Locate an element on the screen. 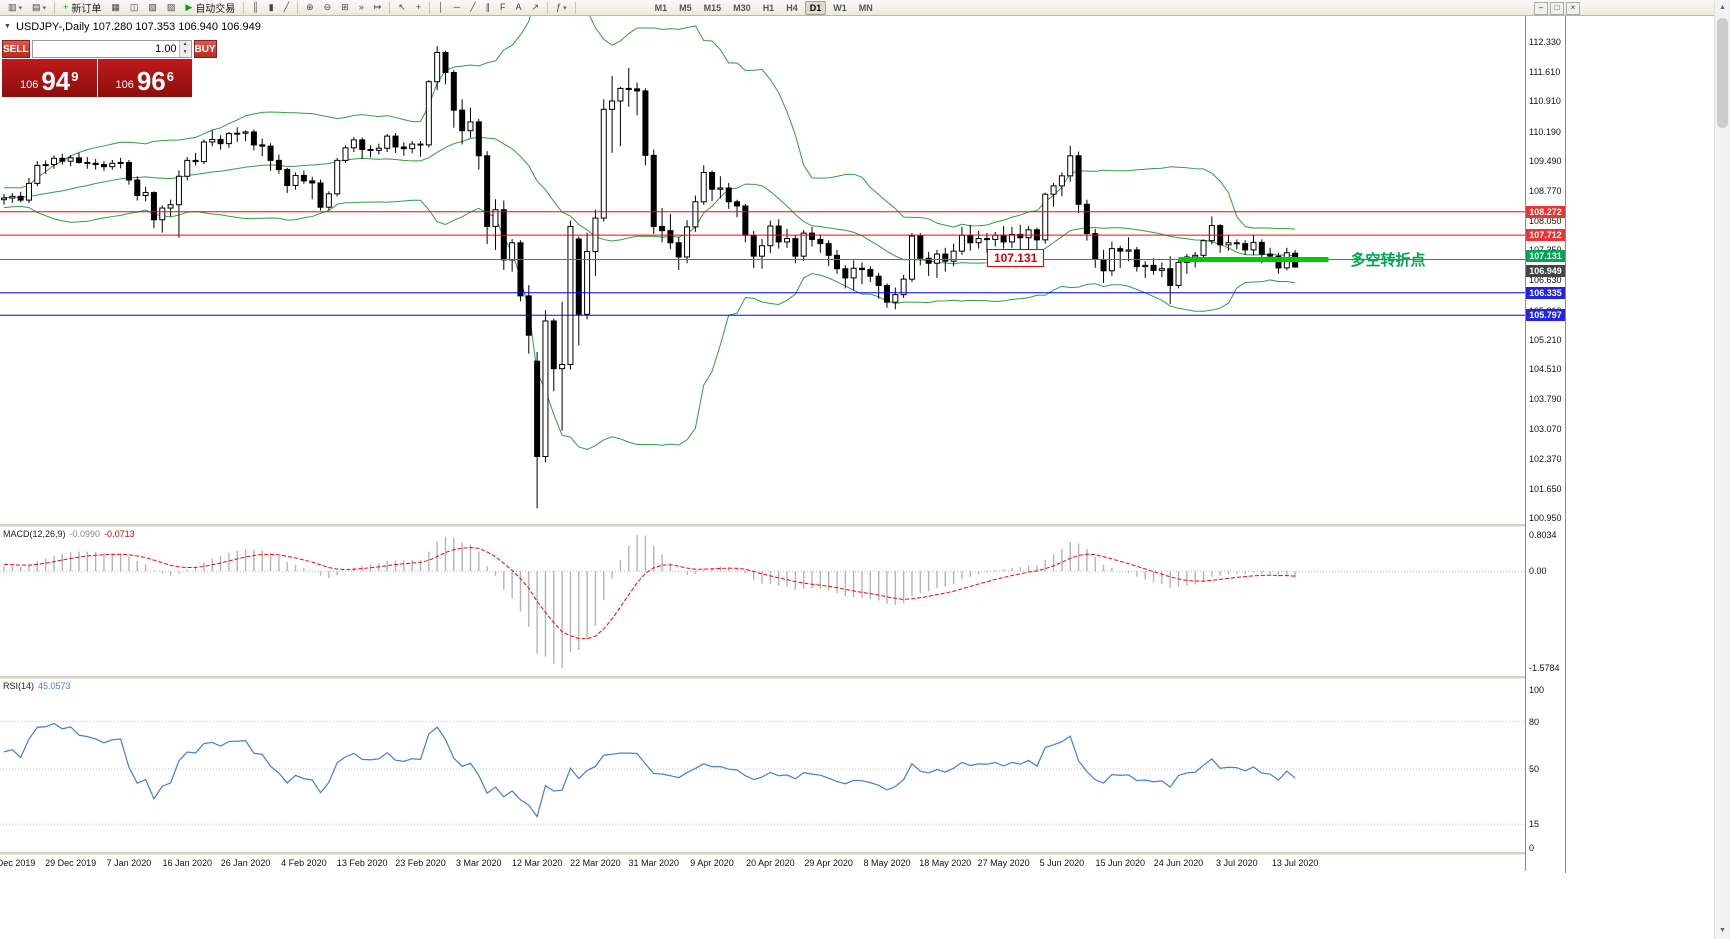 The image size is (1730, 939). date-label: 7 Jan 2020 is located at coordinates (129, 863).